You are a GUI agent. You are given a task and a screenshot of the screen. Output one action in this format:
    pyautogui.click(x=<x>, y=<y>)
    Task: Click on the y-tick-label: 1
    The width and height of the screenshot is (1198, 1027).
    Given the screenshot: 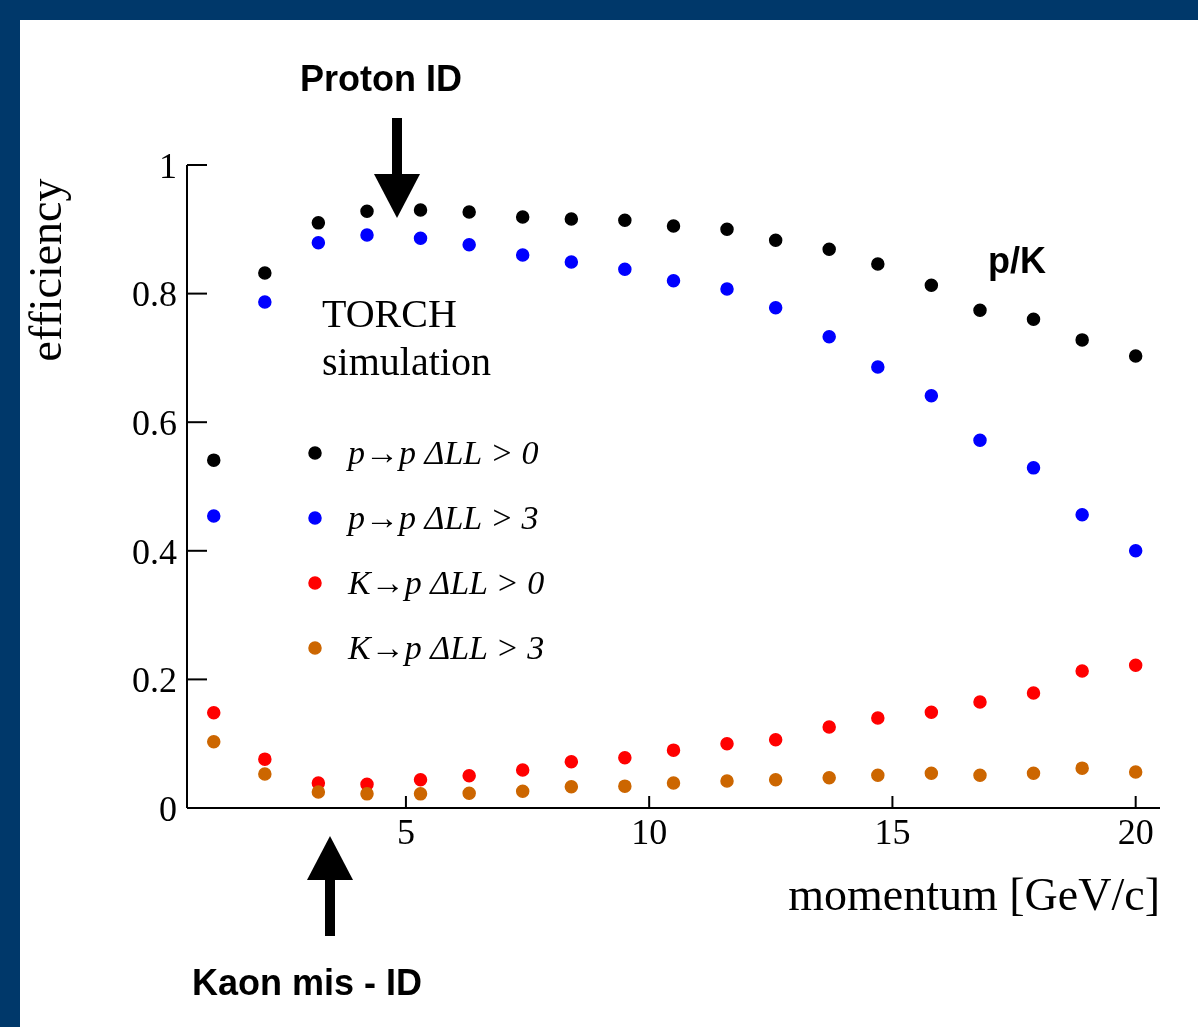 What is the action you would take?
    pyautogui.click(x=168, y=165)
    